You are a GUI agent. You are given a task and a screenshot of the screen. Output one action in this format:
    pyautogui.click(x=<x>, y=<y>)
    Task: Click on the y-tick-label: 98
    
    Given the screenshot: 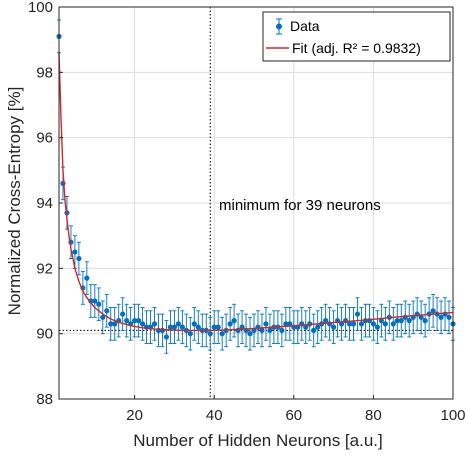 What is the action you would take?
    pyautogui.click(x=44, y=72)
    